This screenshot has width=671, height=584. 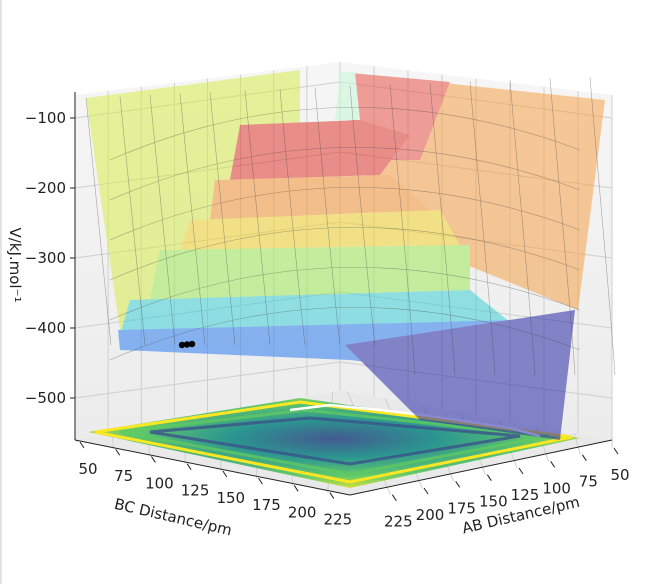 What do you see at coordinates (45, 118) in the screenshot?
I see `z-tick-label: −100` at bounding box center [45, 118].